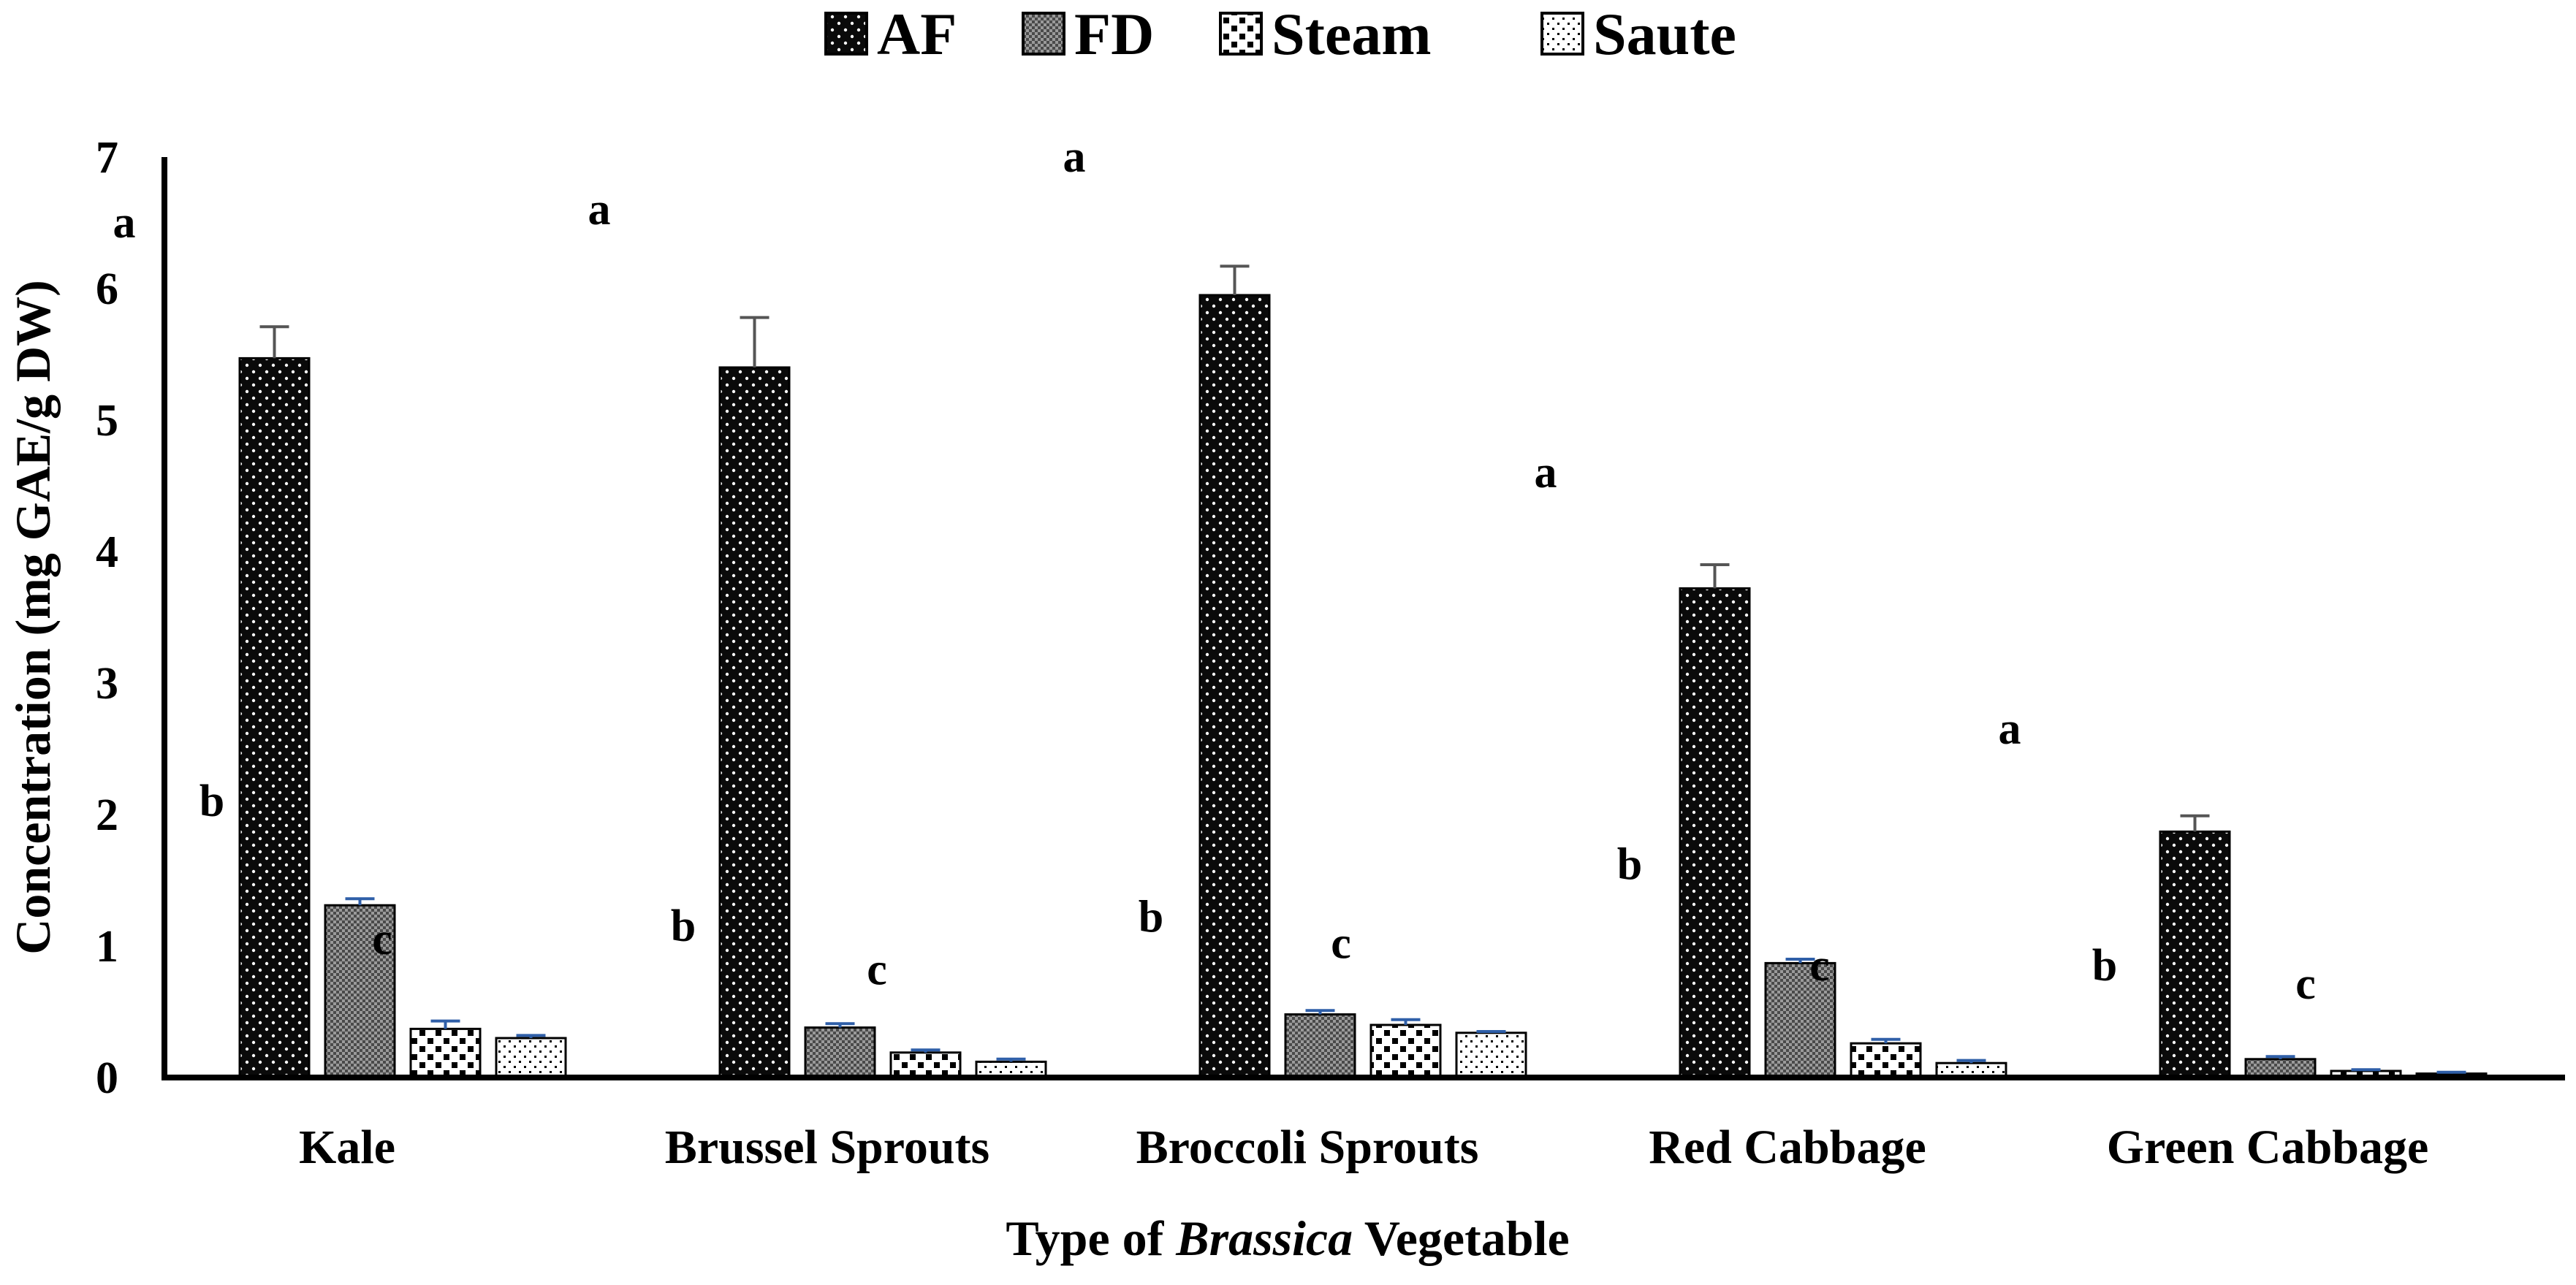 The image size is (2576, 1285). I want to click on y-tick-label: 5, so click(107, 421).